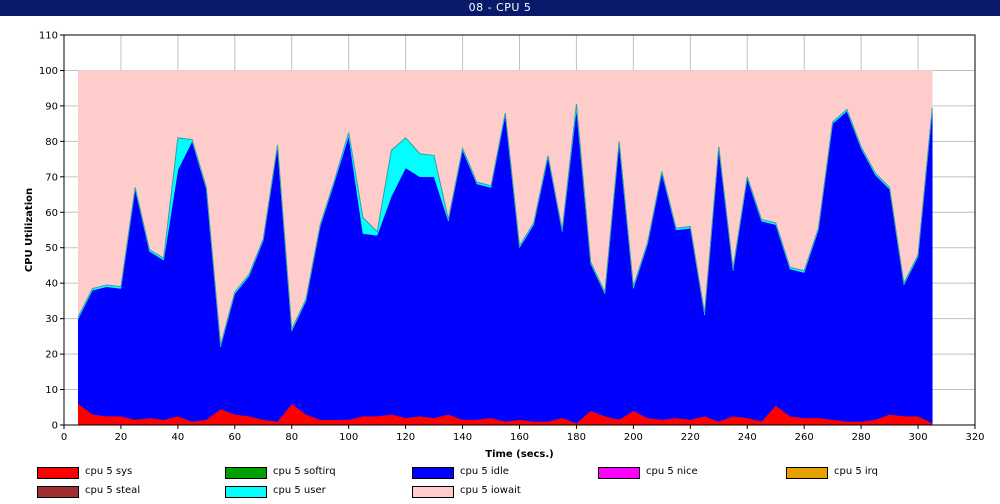  I want to click on y-tick-label: 110, so click(48, 36).